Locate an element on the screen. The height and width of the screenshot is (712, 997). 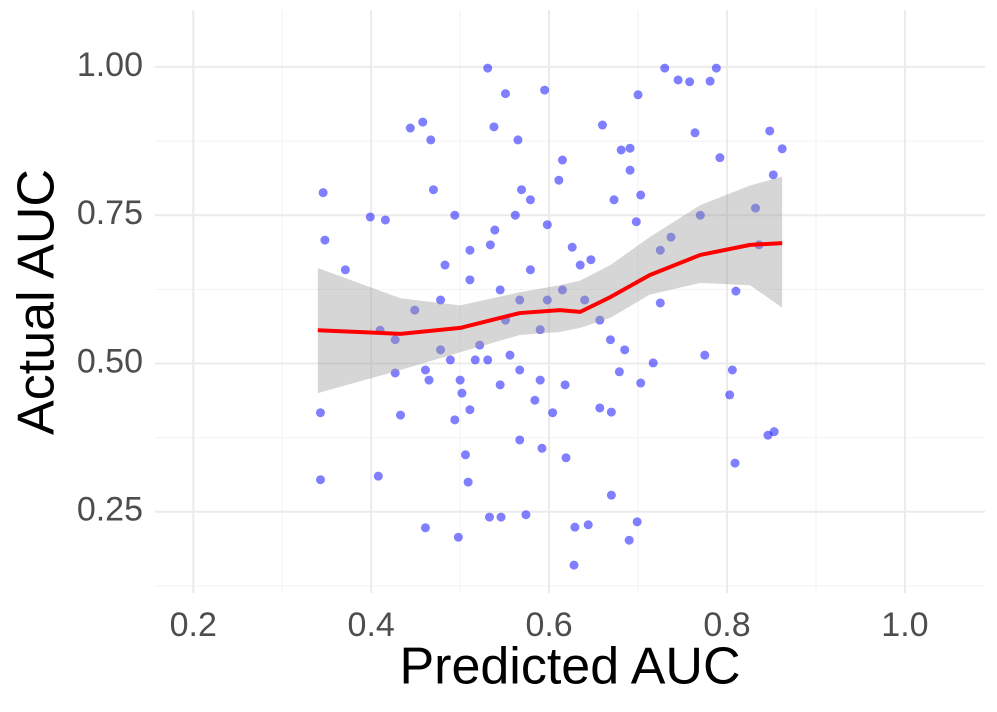
confidence-band is located at coordinates (550, 285).